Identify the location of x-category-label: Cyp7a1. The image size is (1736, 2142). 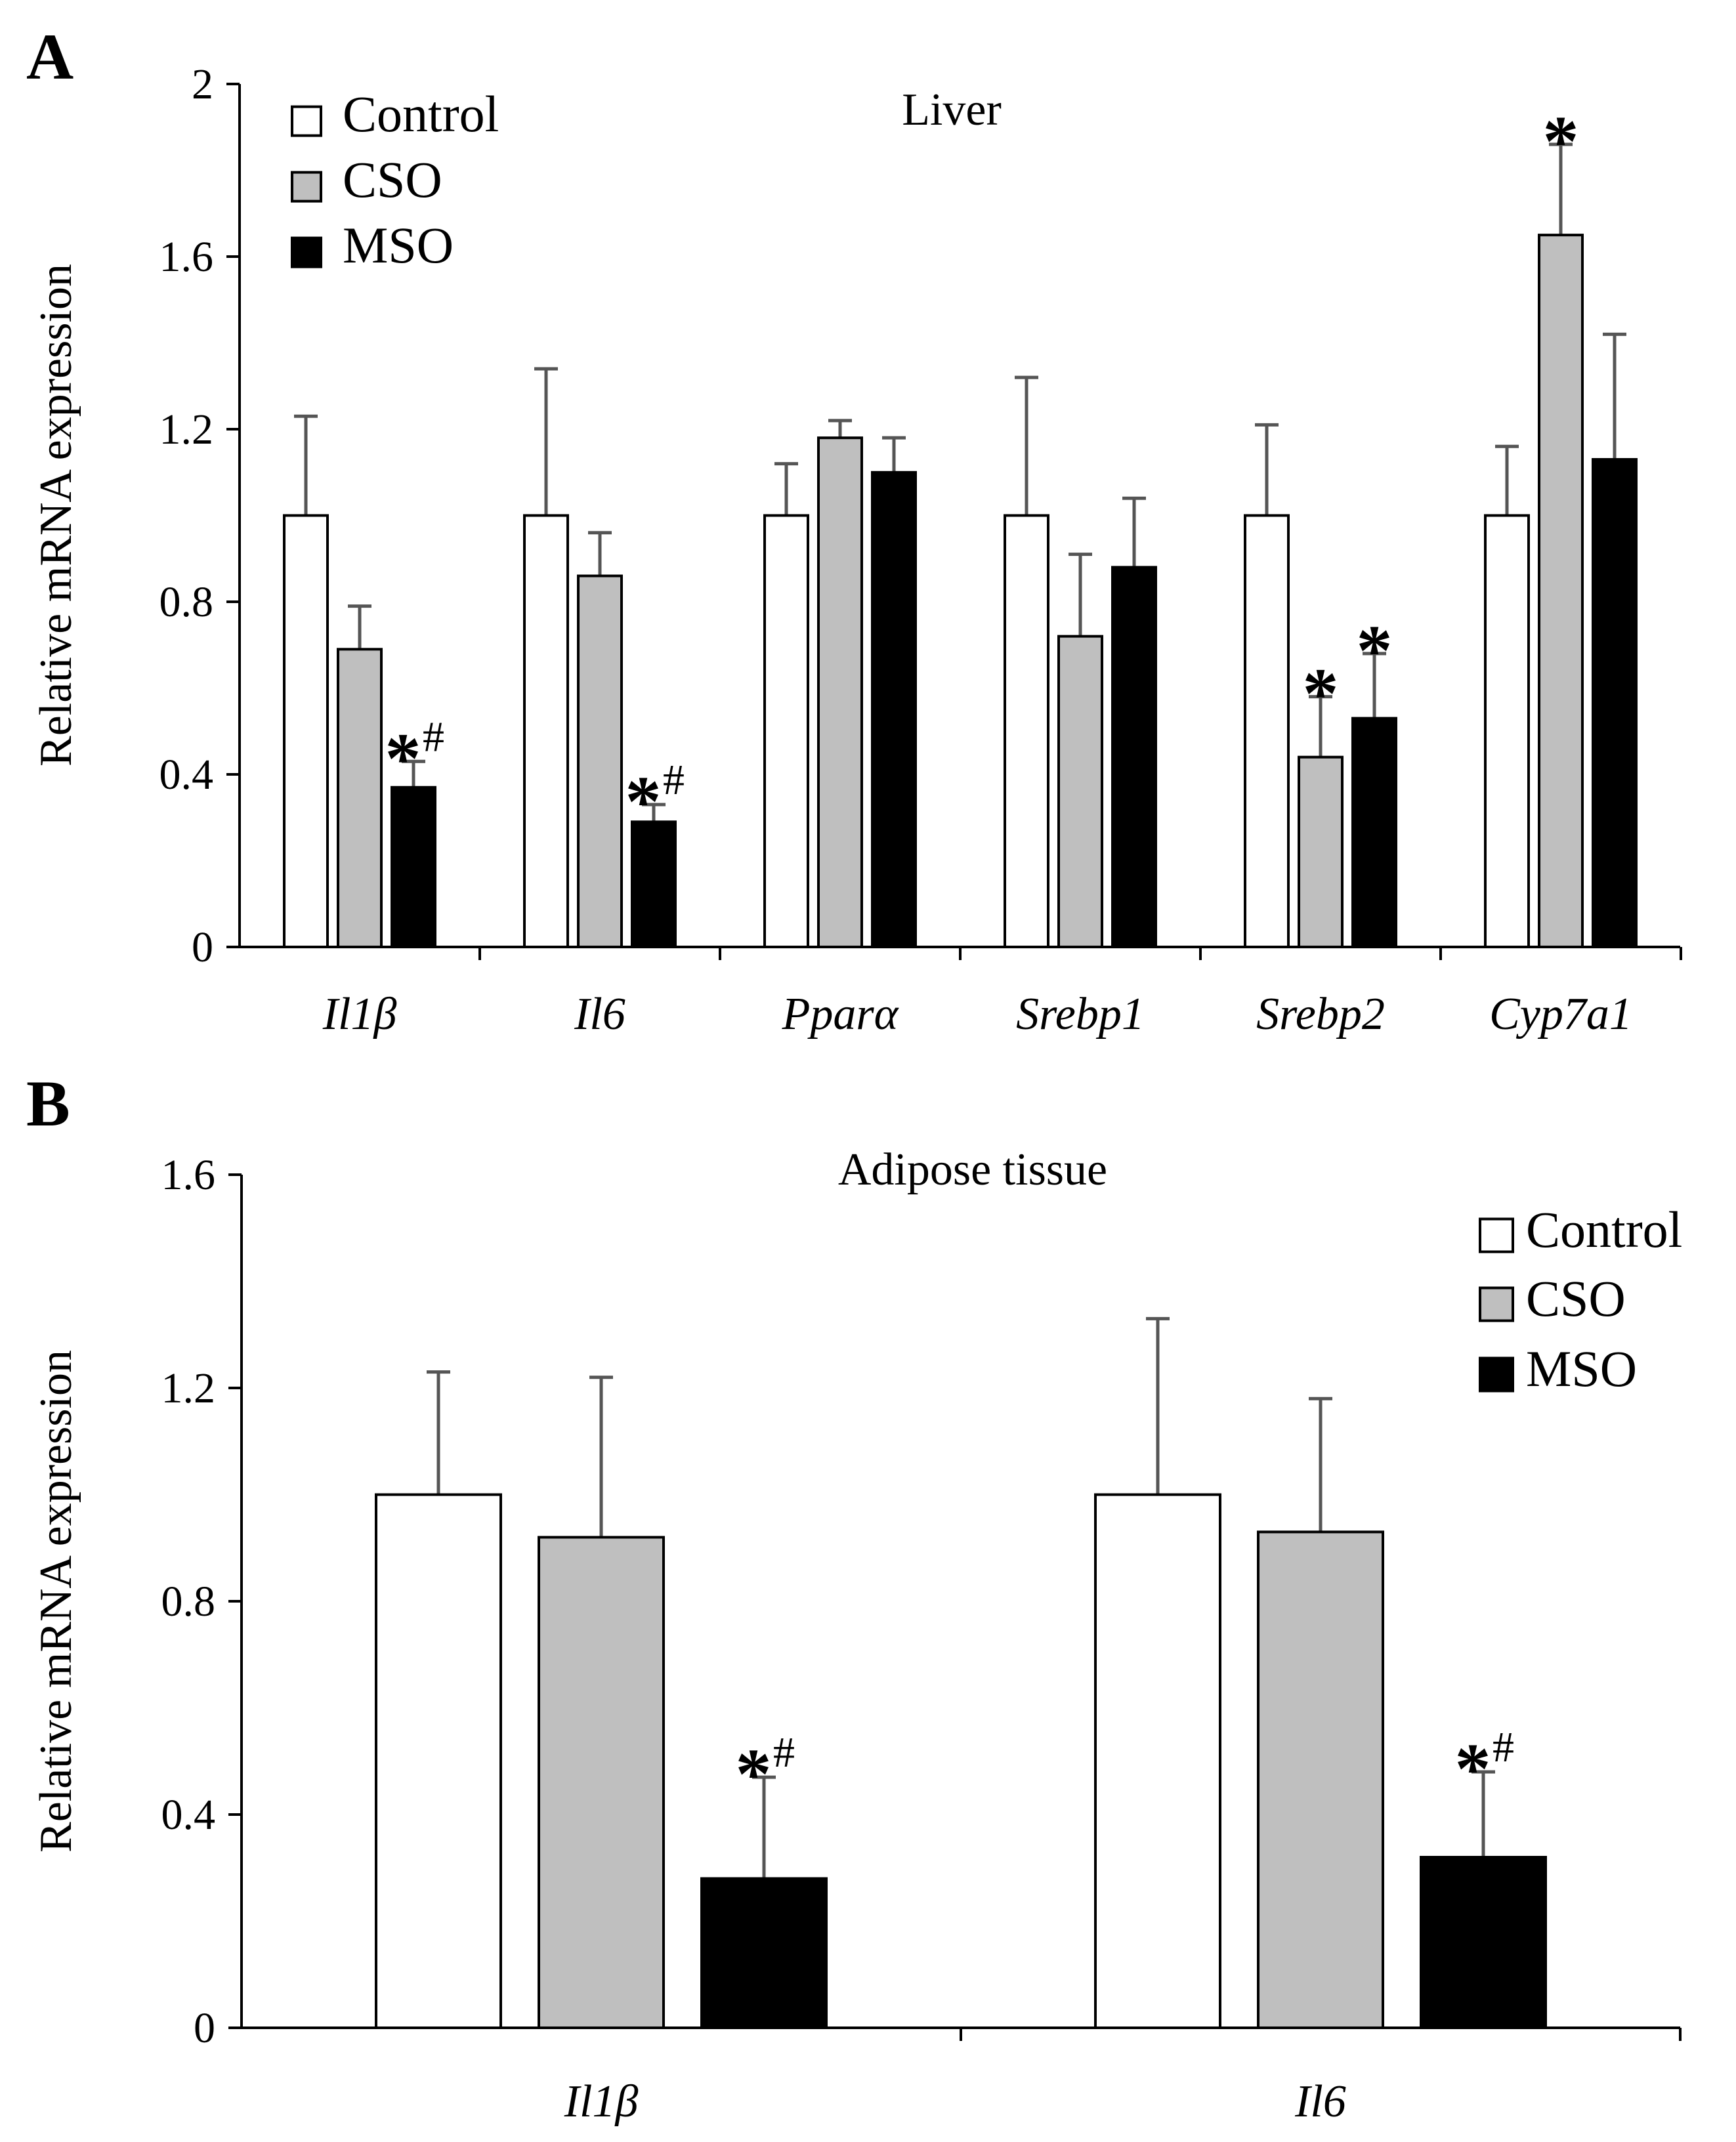
(1560, 1014).